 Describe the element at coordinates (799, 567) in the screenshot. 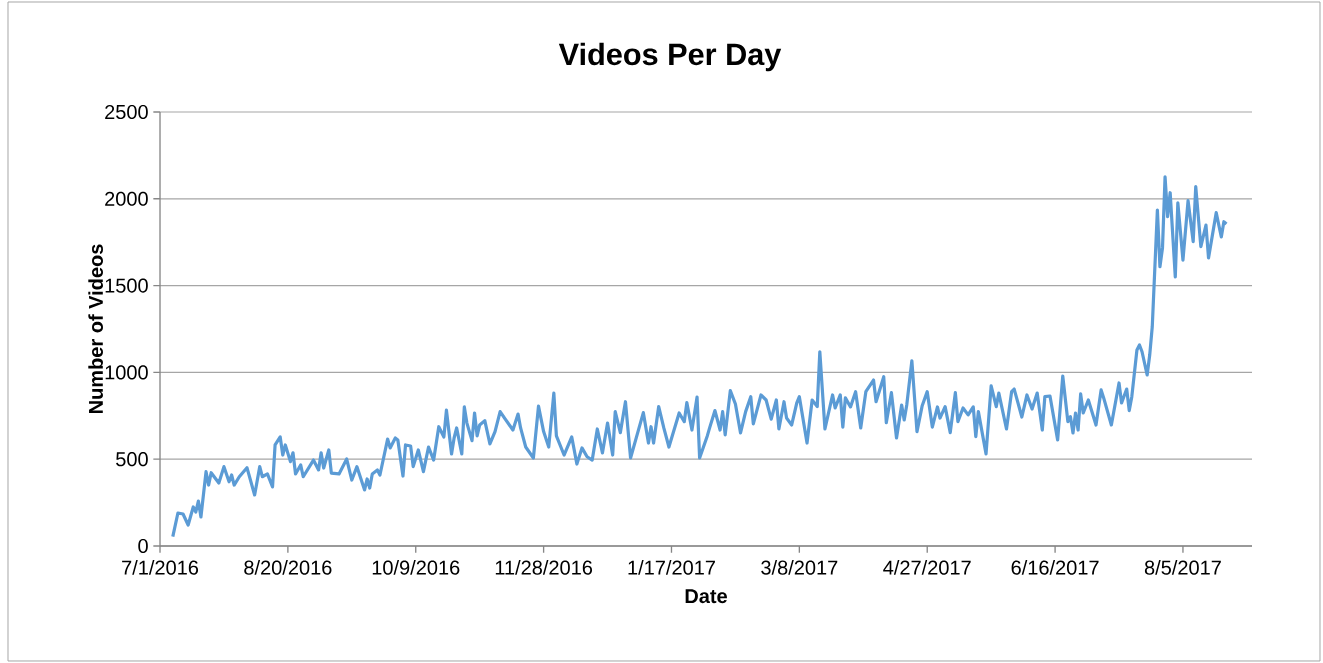

I see `x-tick-label: 3/8/2017` at that location.